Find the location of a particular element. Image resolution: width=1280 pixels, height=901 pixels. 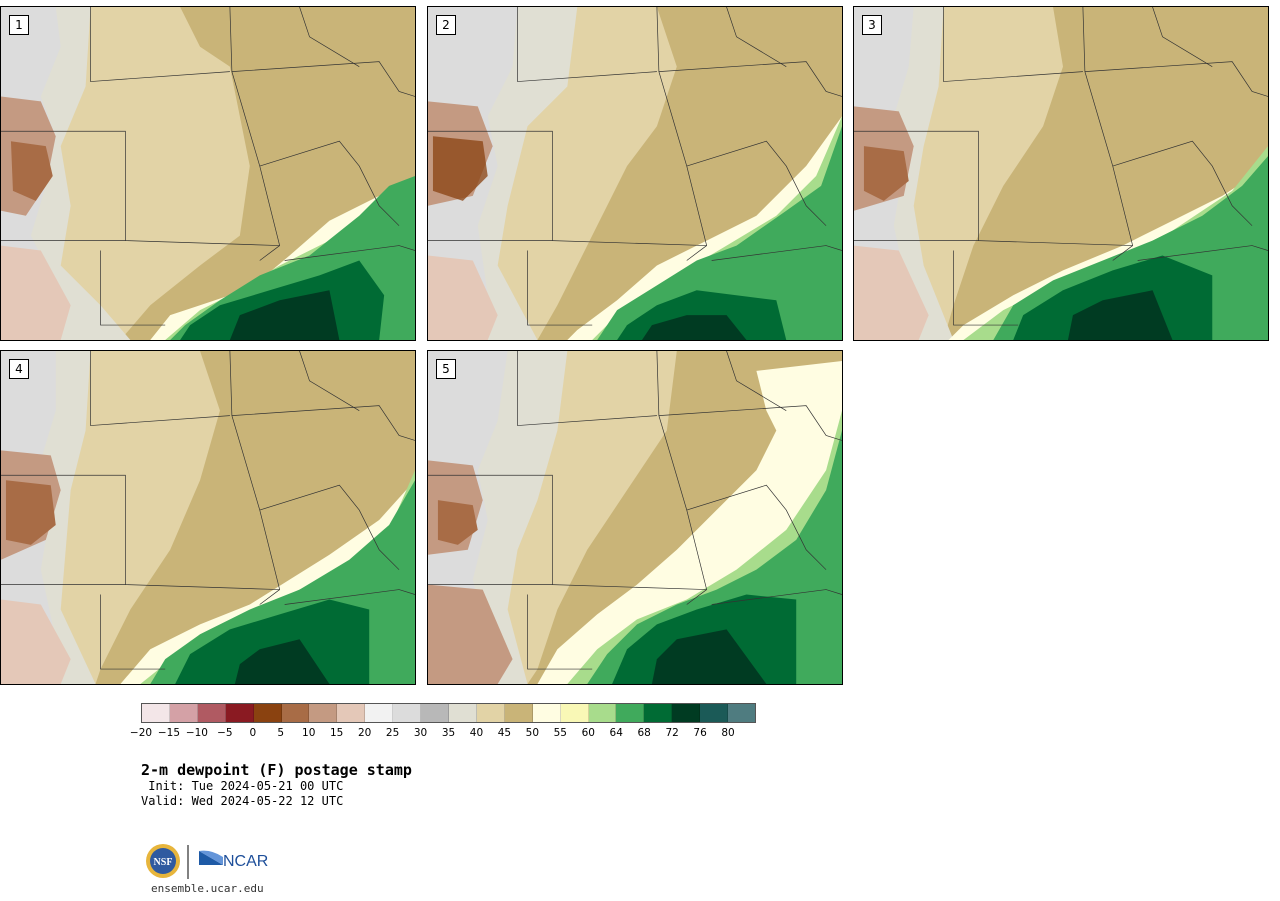

ncar-logo-icon: NCAR is located at coordinates (233, 860).